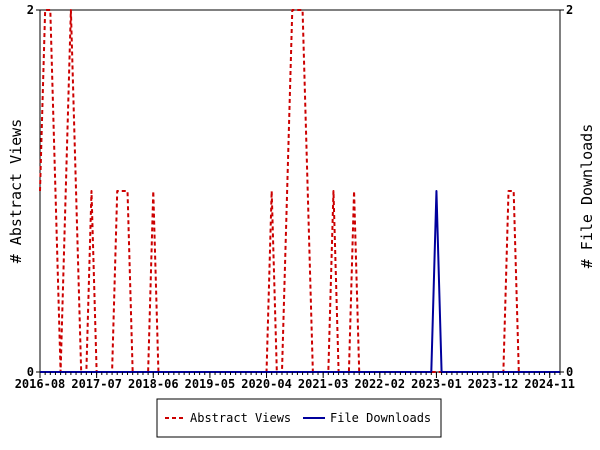 The width and height of the screenshot is (600, 450). I want to click on legend: Abstract Views File Downloads, so click(299, 418).